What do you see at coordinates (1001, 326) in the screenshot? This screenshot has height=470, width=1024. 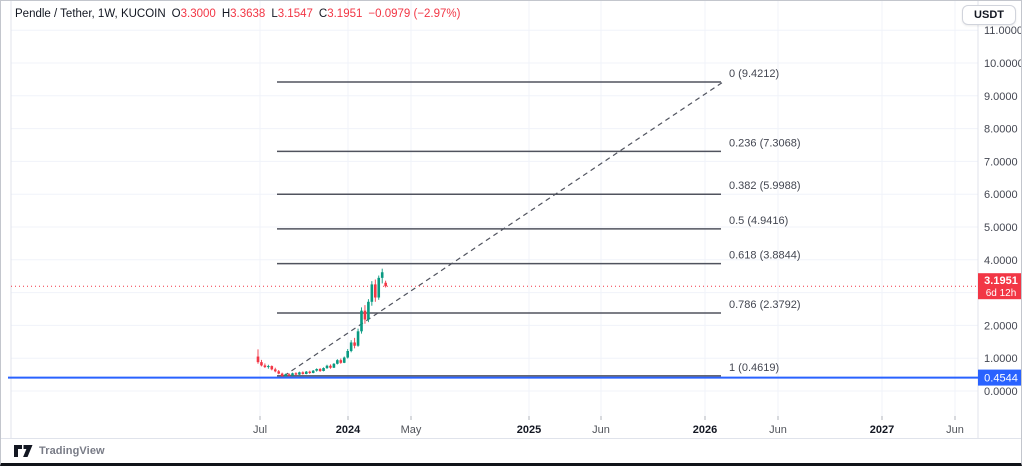 I see `price-tick-label: 2.0000` at bounding box center [1001, 326].